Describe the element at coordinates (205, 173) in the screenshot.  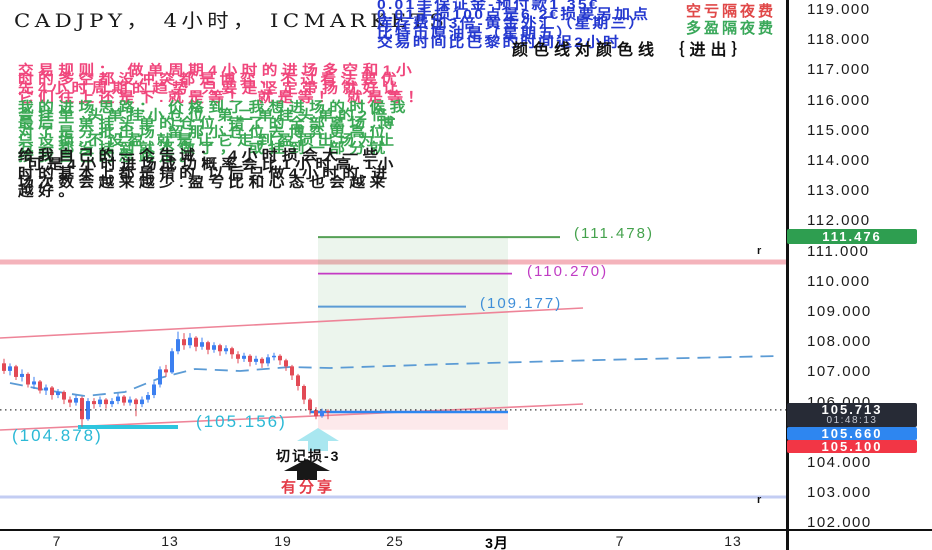
I see `note-line: 时的基本上都是错的.以后只做4小时的.进` at that location.